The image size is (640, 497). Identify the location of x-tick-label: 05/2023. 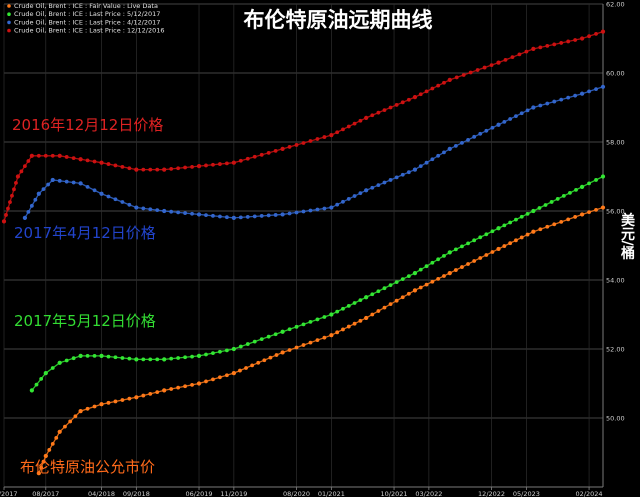
(526, 493).